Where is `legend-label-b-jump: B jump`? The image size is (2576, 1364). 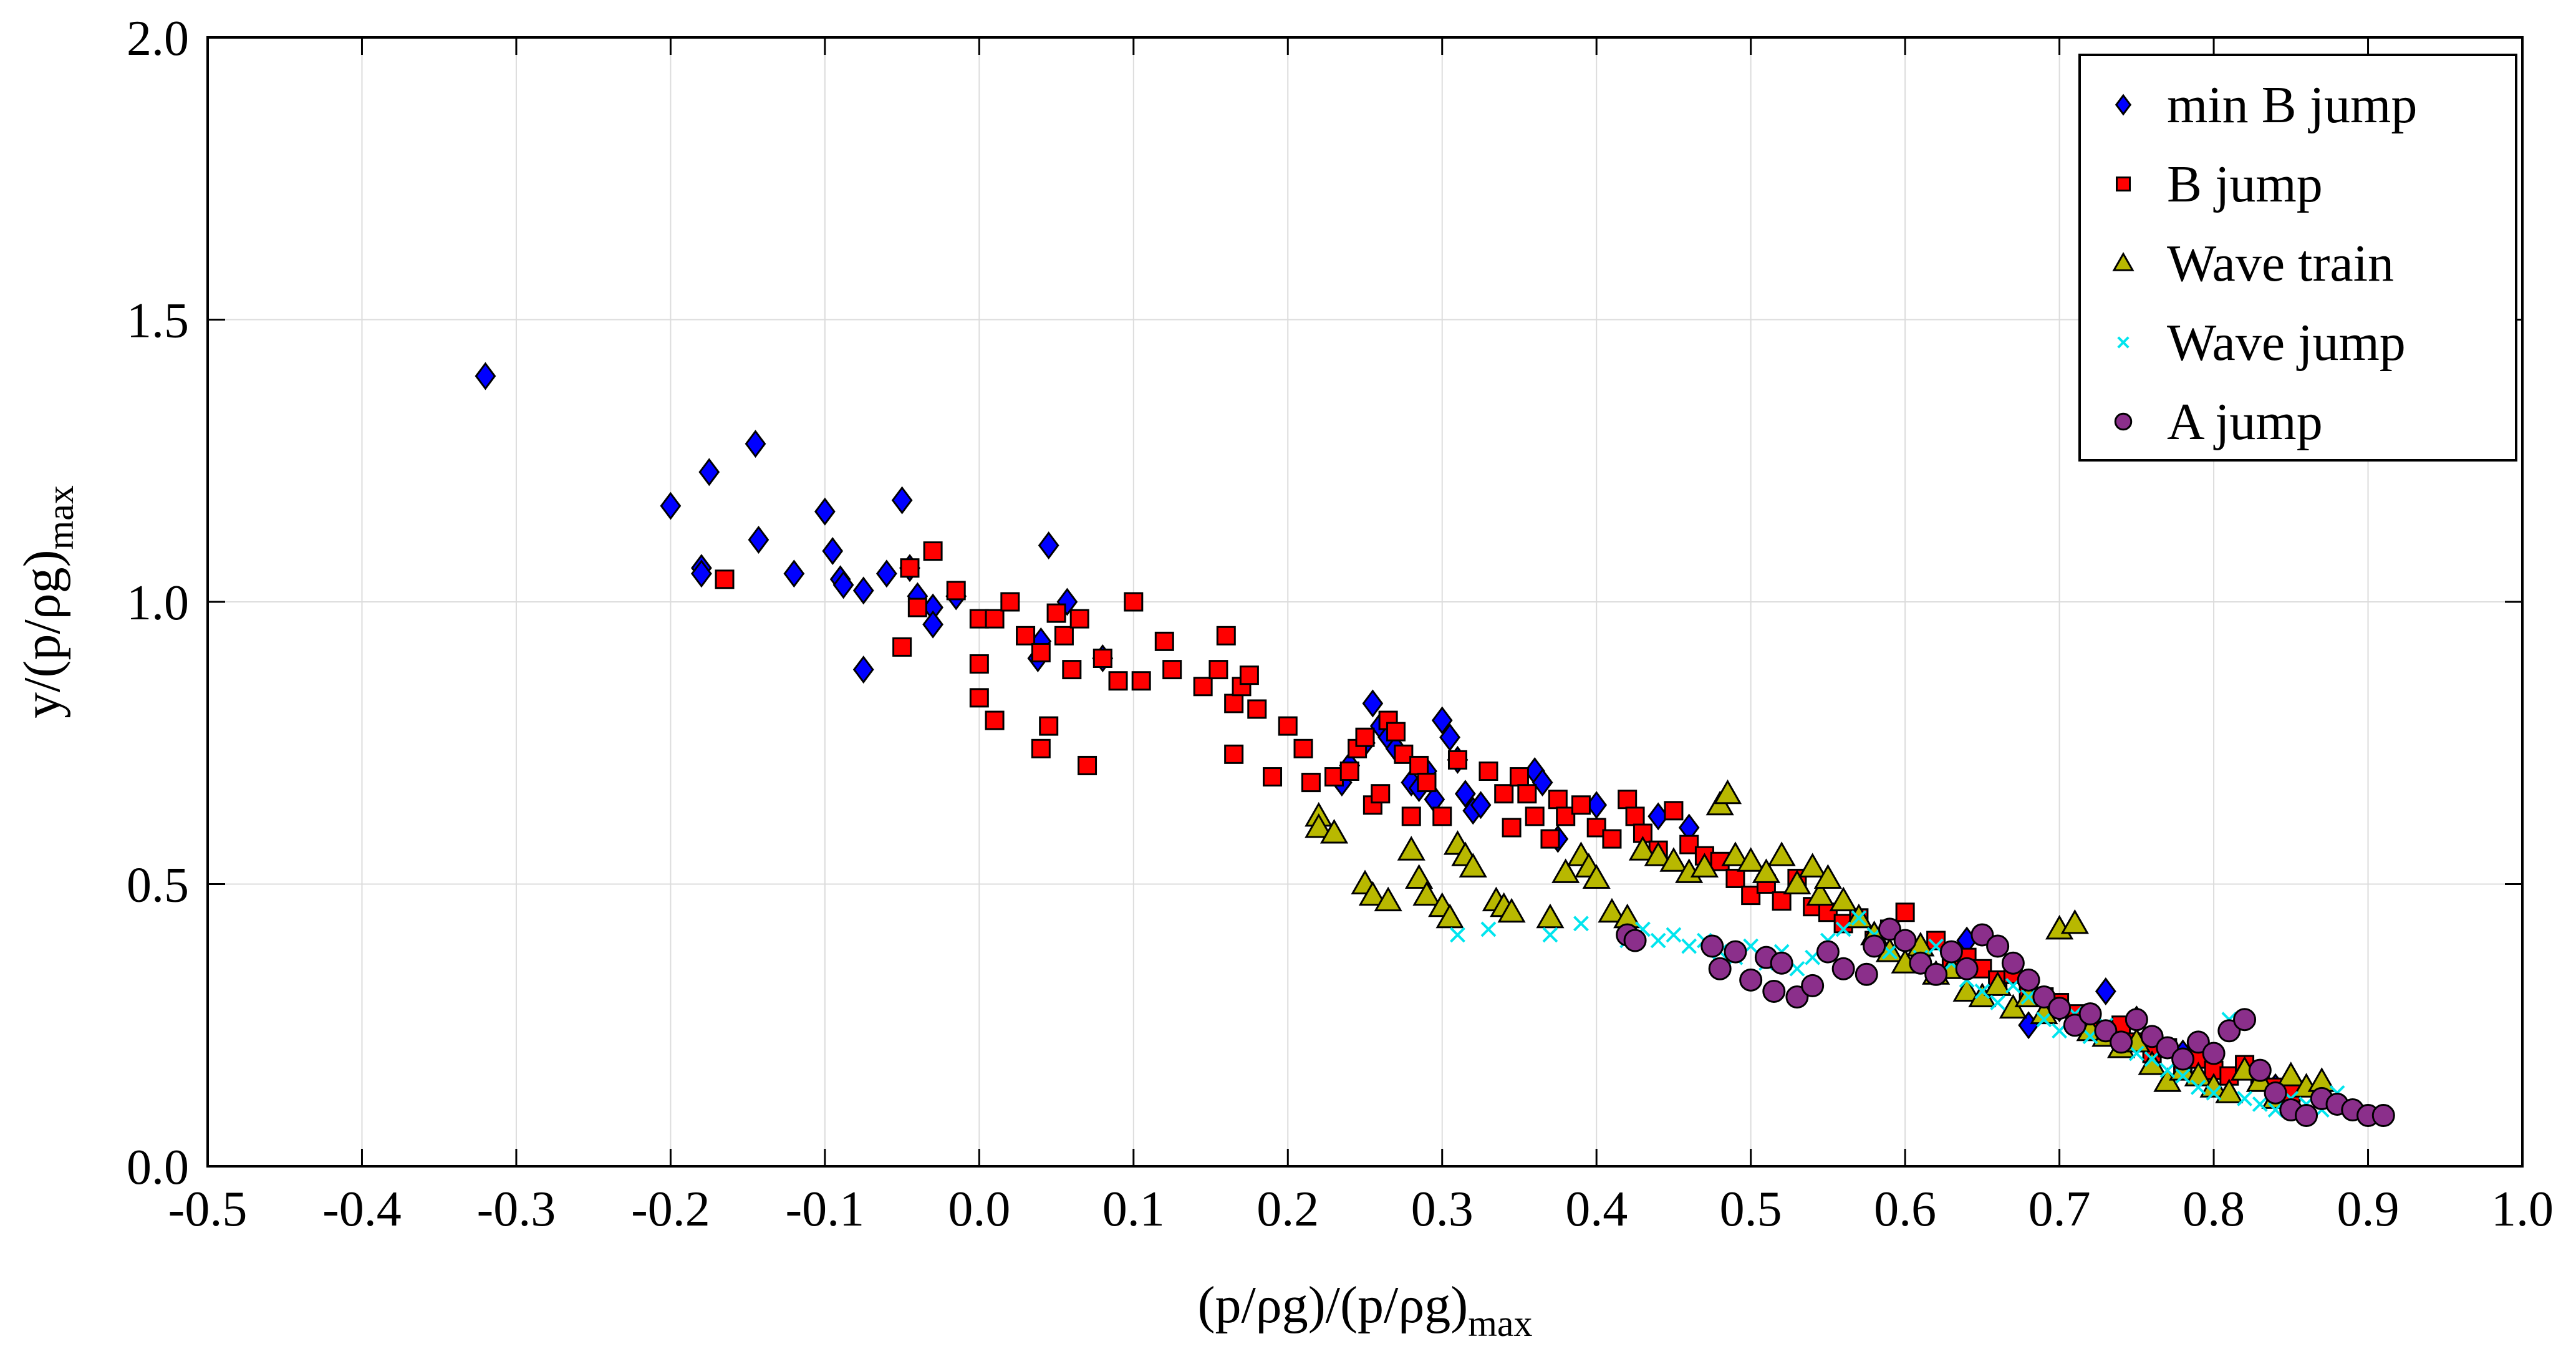 legend-label-b-jump: B jump is located at coordinates (2245, 184).